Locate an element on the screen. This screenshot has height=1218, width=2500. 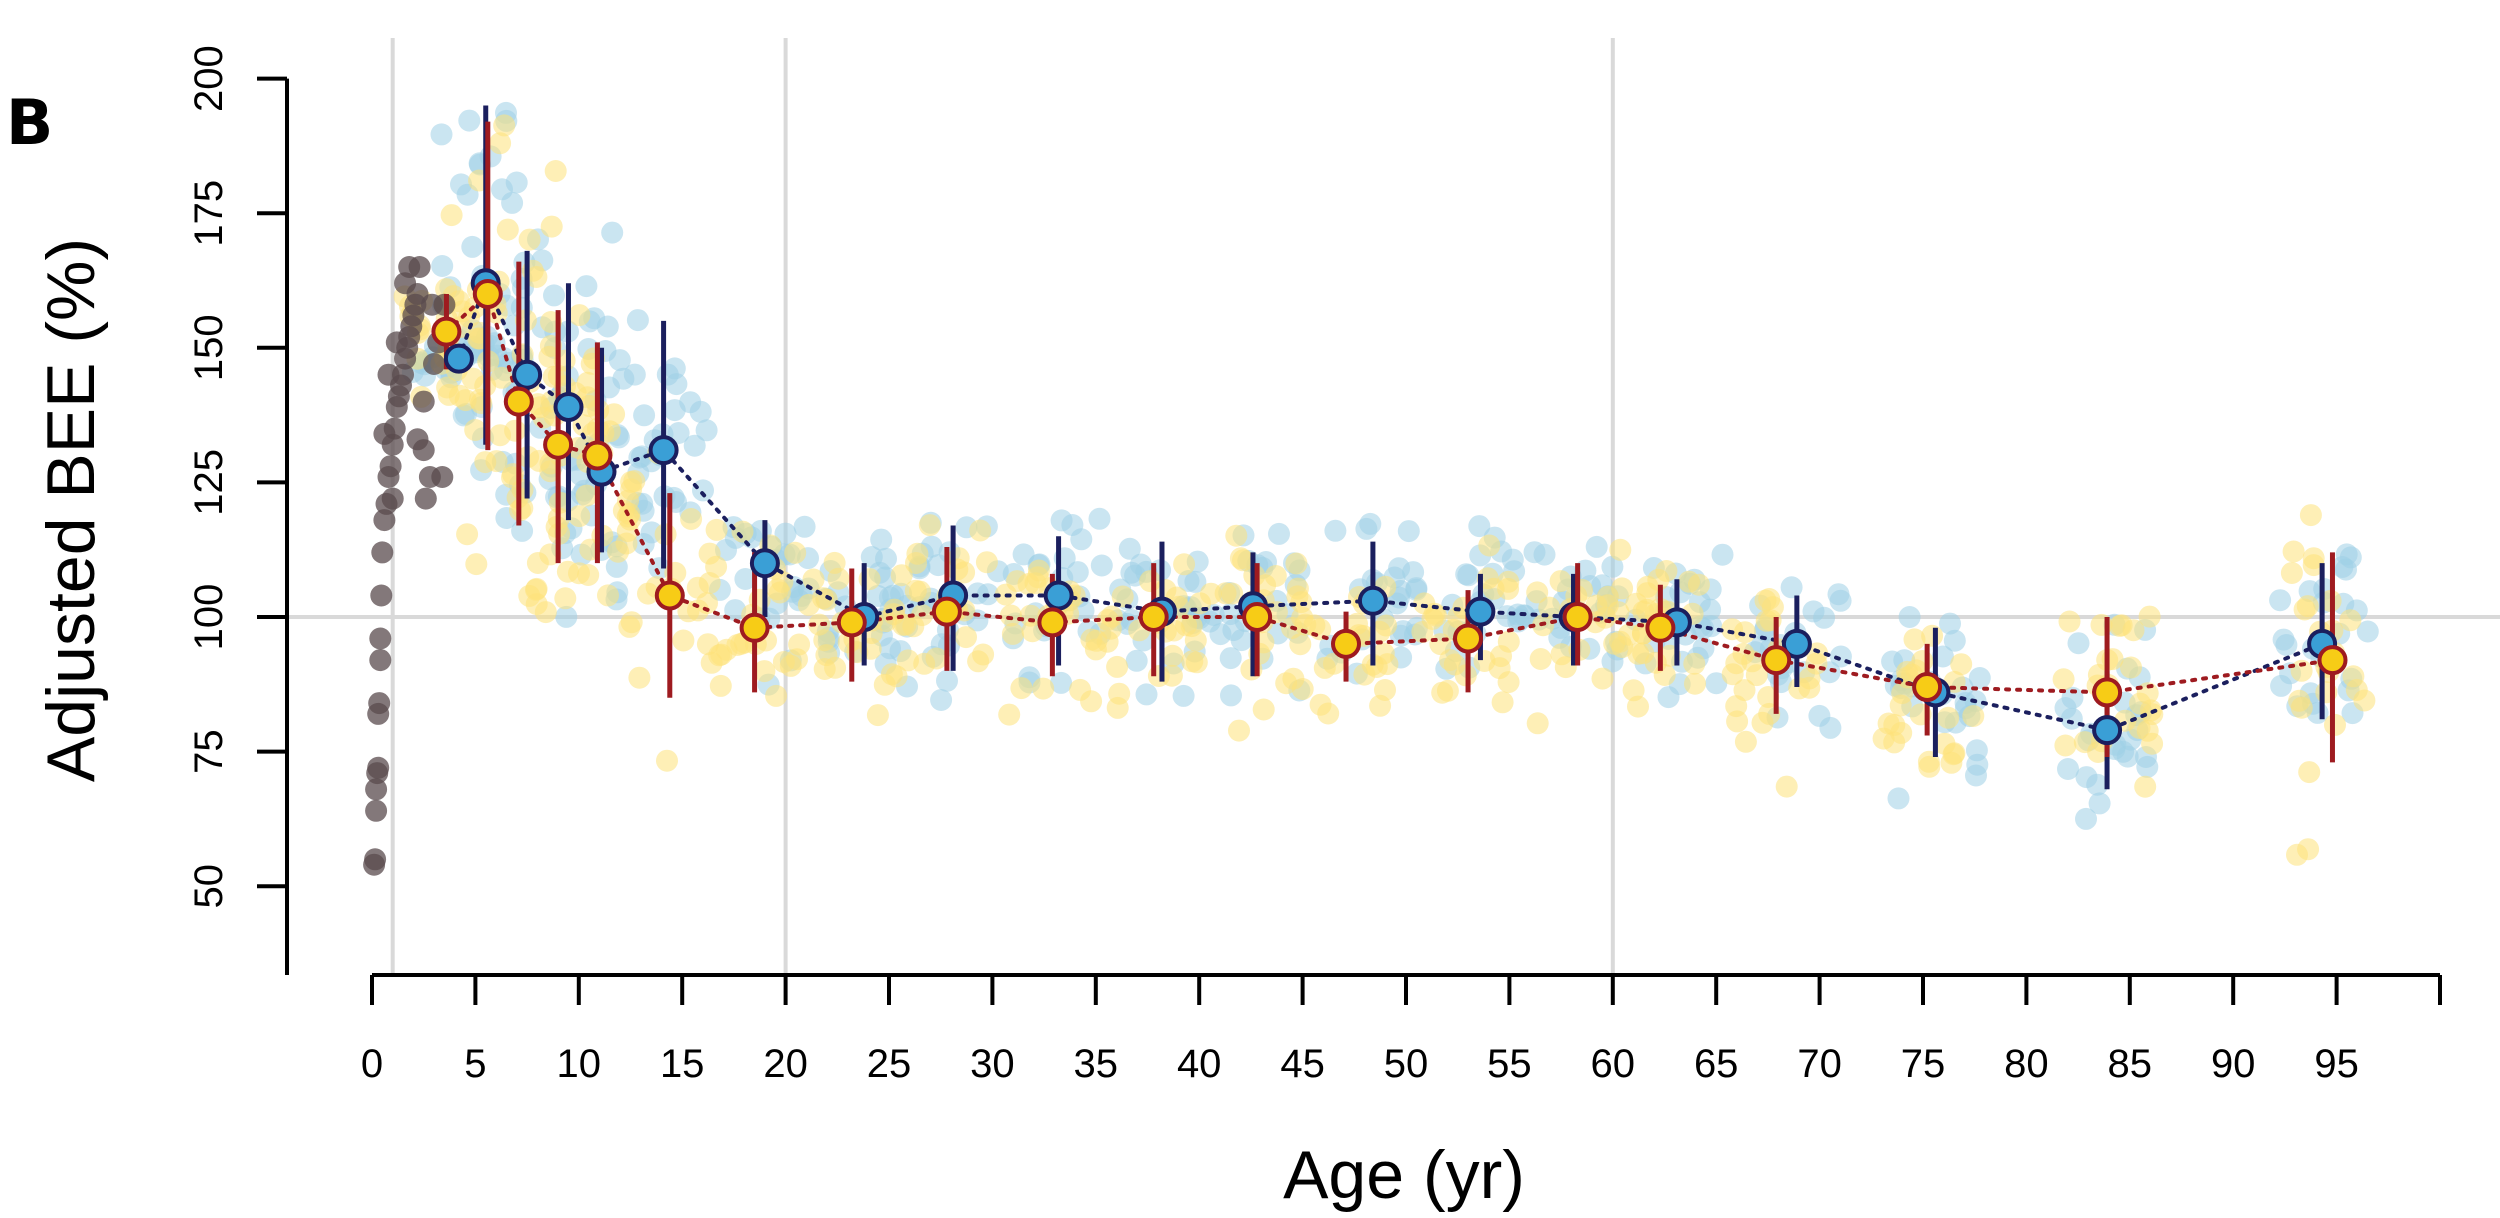
x-tick-label: 0 is located at coordinates (372, 1064).